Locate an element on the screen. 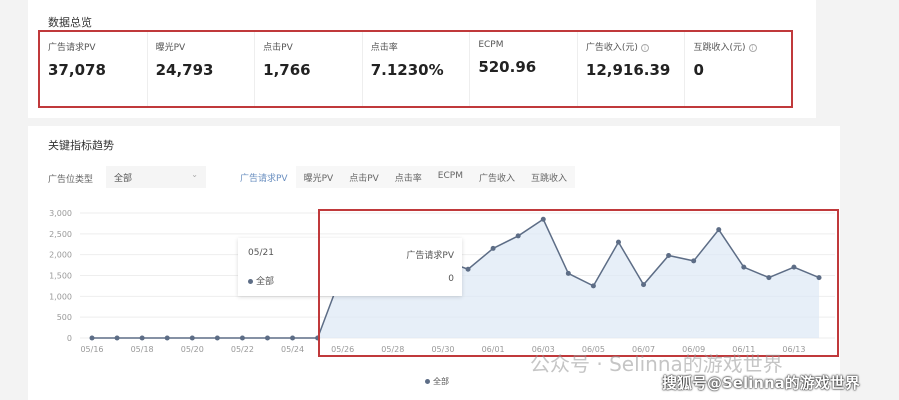  metric-value: 37,078 is located at coordinates (77, 70).